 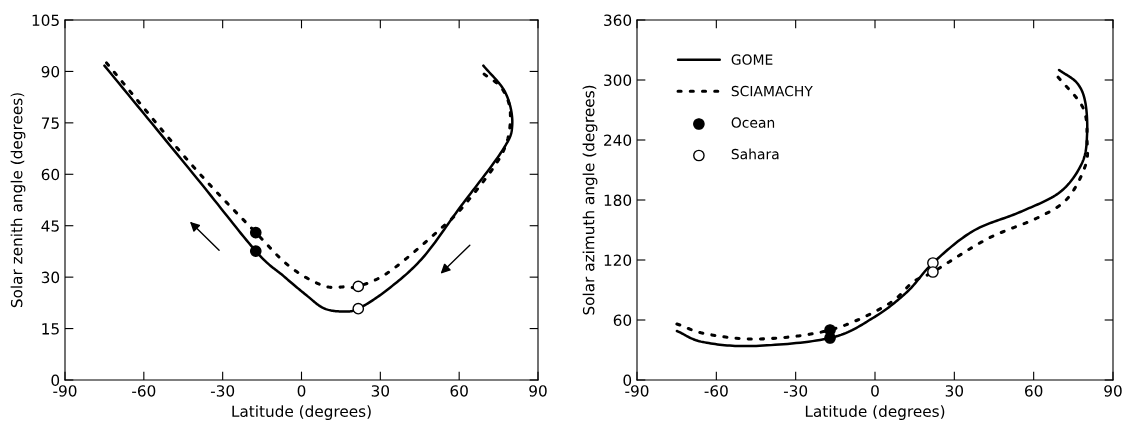 I want to click on y-axis-title: Solar azimuth angle (degrees), so click(x=590, y=200).